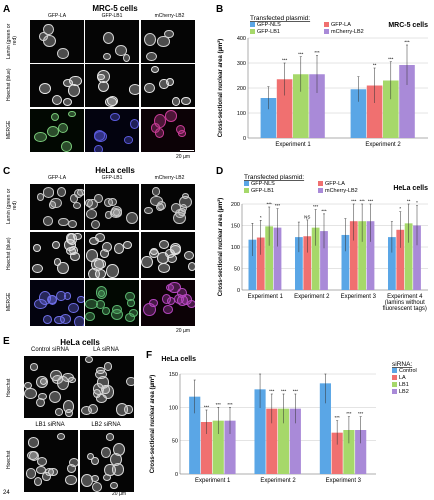 Image resolution: width=434 pixels, height=500 pixels. What do you see at coordinates (183, 157) in the screenshot?
I see `panel-a-scale-label: 20 µm` at bounding box center [183, 157].